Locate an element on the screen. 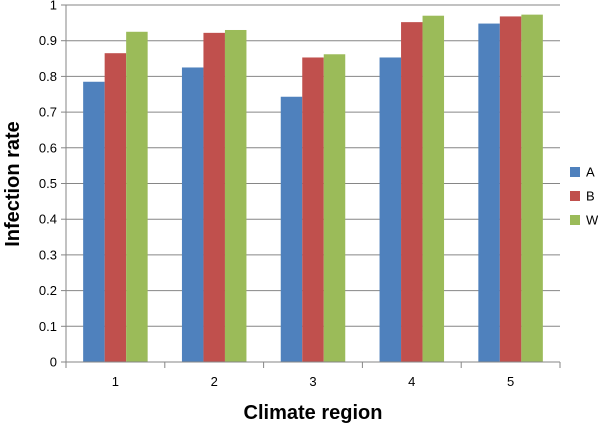 The width and height of the screenshot is (598, 426). y-tick-label: 0.6 is located at coordinates (48, 147).